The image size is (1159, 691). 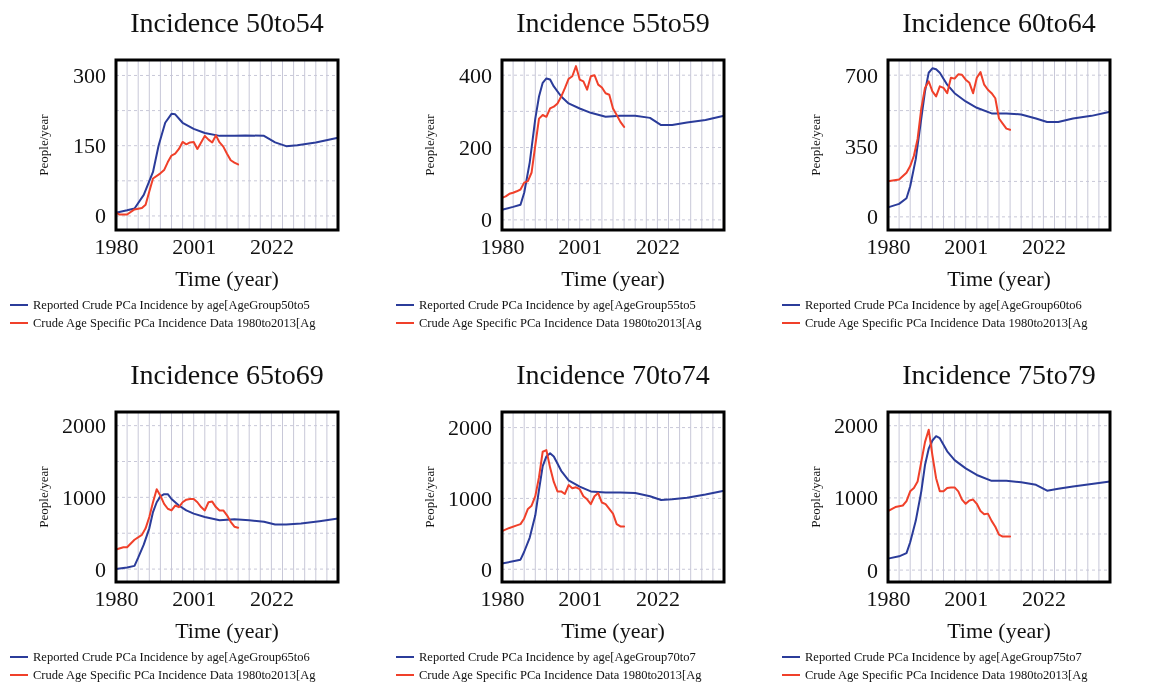 What do you see at coordinates (227, 22) in the screenshot?
I see `chart-title: Incidence 50to54` at bounding box center [227, 22].